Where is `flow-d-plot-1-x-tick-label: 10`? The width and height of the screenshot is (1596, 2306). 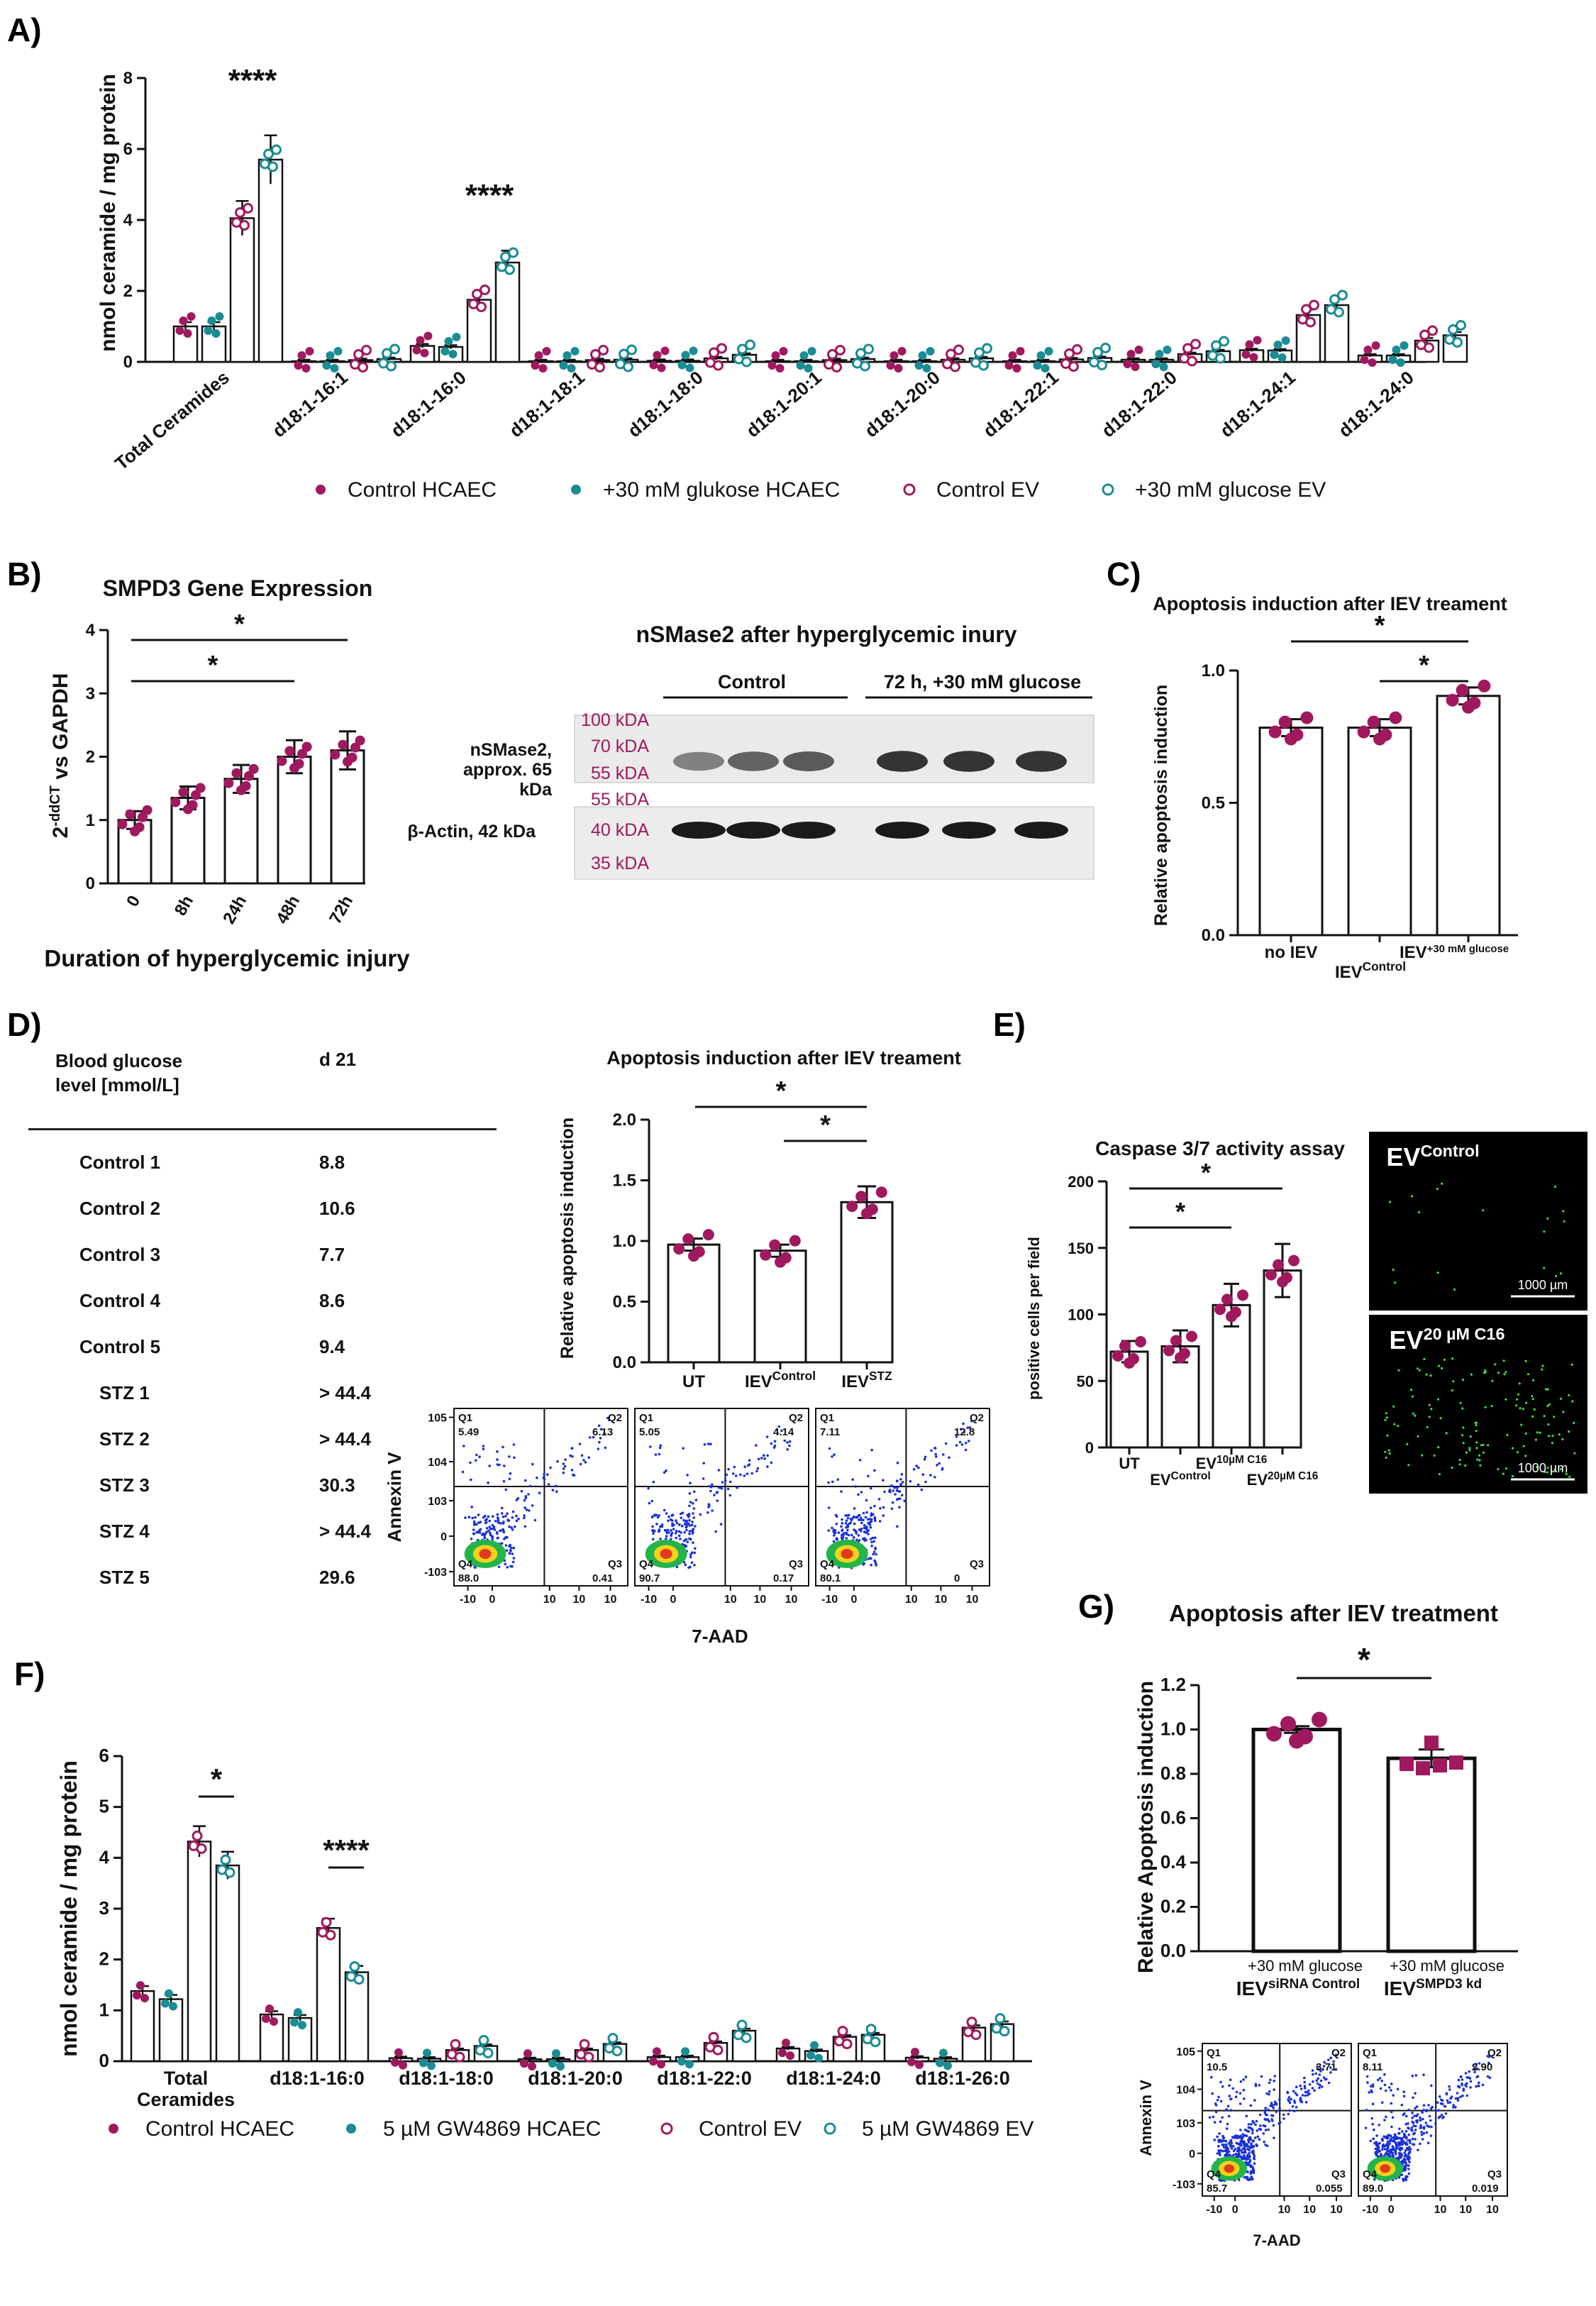 flow-d-plot-1-x-tick-label: 10 is located at coordinates (610, 1600).